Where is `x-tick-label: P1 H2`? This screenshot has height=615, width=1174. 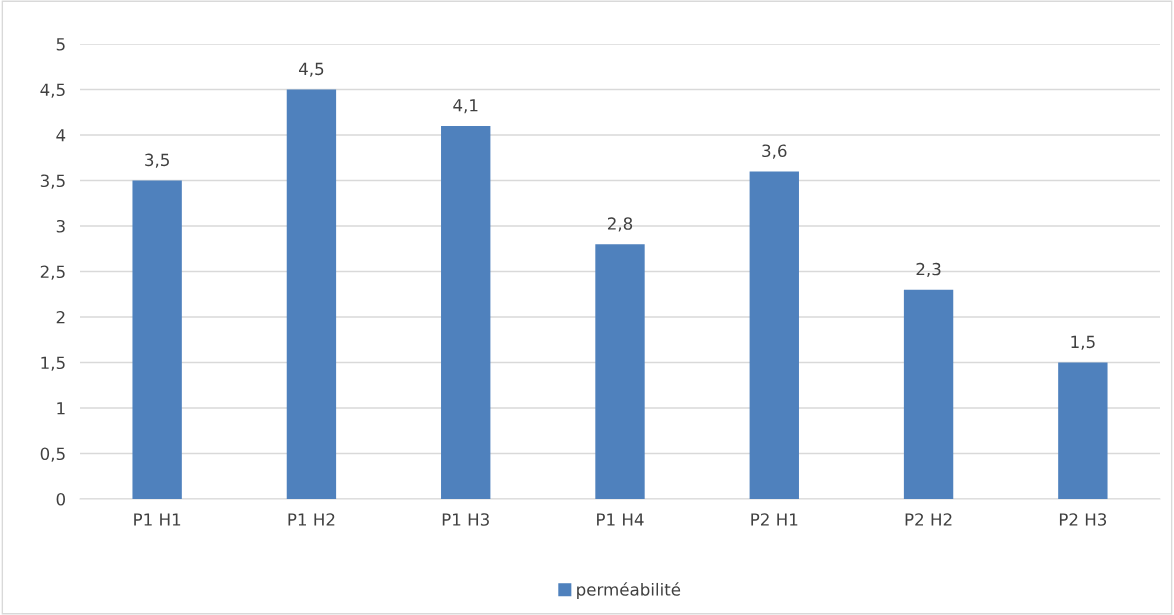 x-tick-label: P1 H2 is located at coordinates (311, 519).